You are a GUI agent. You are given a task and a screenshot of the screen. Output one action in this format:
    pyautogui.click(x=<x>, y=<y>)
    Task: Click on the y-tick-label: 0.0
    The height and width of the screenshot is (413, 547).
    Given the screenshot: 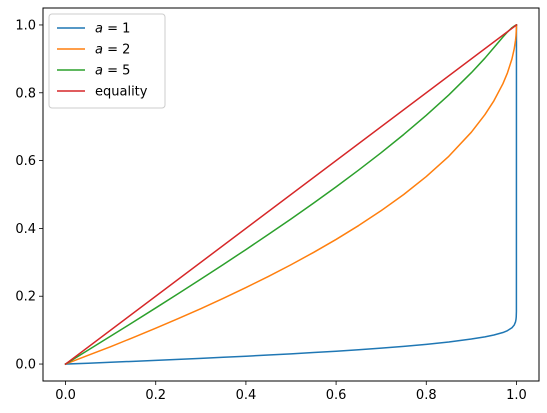 What is the action you would take?
    pyautogui.click(x=25, y=365)
    